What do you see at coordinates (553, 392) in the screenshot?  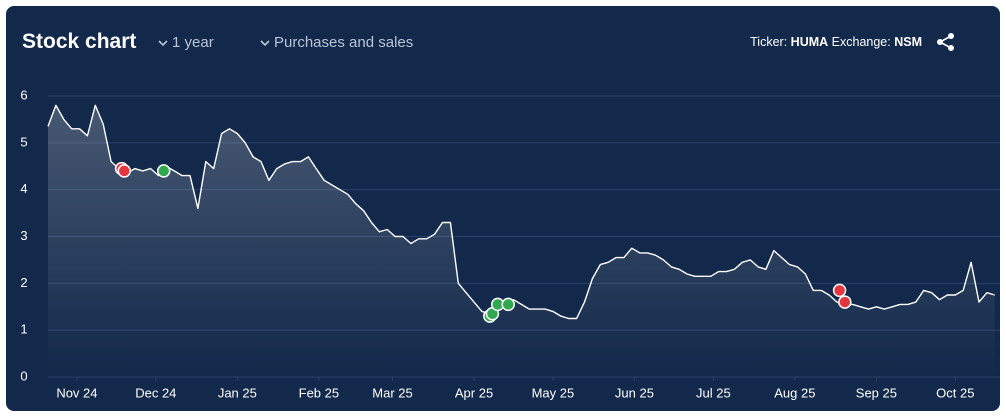 I see `x-tick-label: May 25` at bounding box center [553, 392].